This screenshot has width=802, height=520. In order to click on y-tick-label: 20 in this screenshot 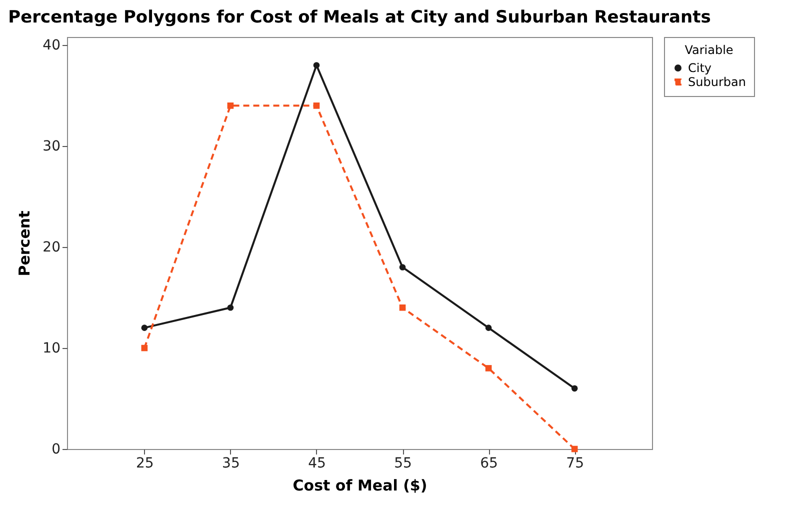, I will do `click(51, 248)`.